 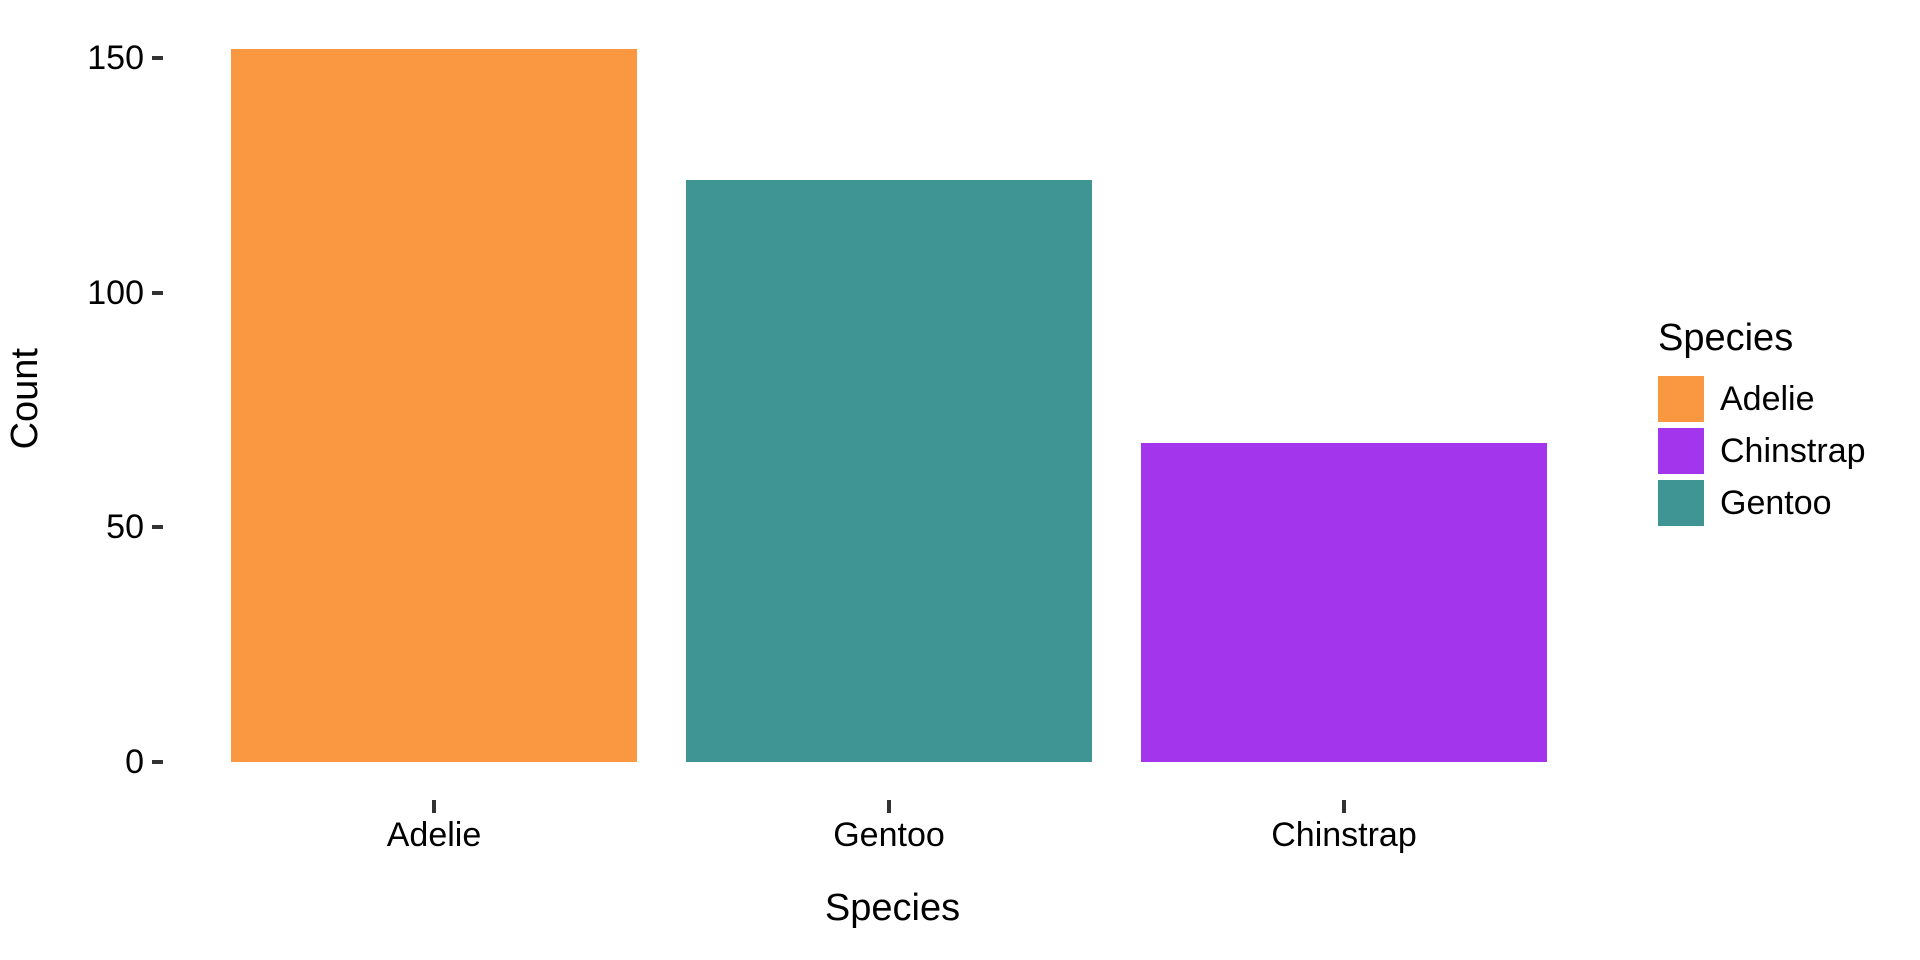 What do you see at coordinates (1344, 835) in the screenshot?
I see `x-axis-label-chinstrap: Chinstrap` at bounding box center [1344, 835].